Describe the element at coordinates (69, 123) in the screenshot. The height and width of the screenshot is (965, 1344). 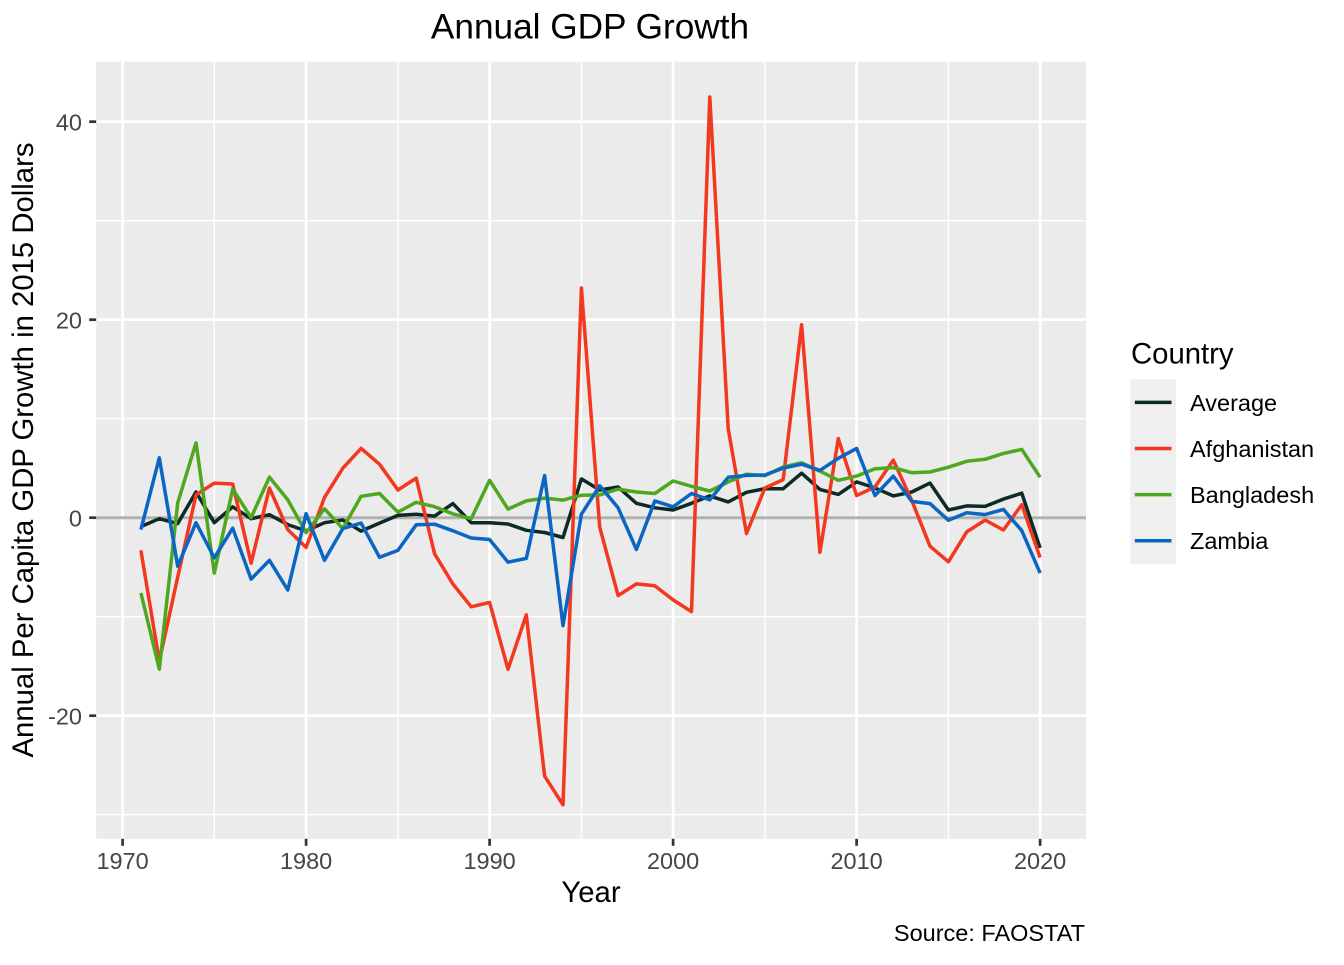
I see `svg-text: 40` at that location.